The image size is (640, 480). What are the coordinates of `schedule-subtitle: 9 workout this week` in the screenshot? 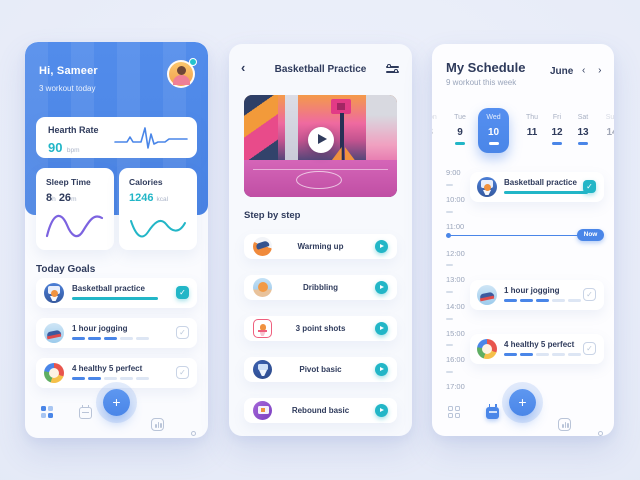 It's located at (481, 82).